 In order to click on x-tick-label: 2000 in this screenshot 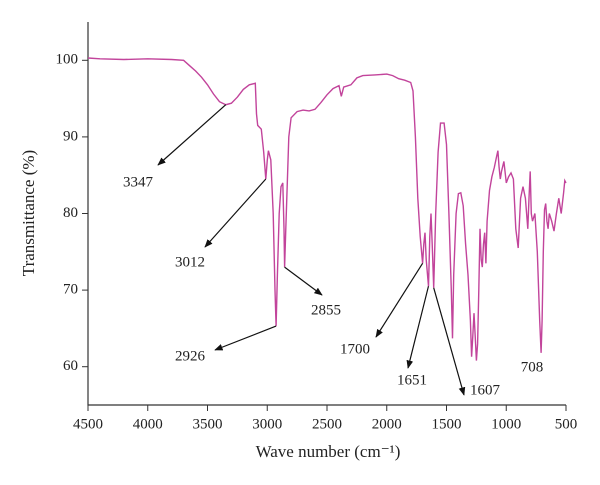, I will do `click(387, 424)`.